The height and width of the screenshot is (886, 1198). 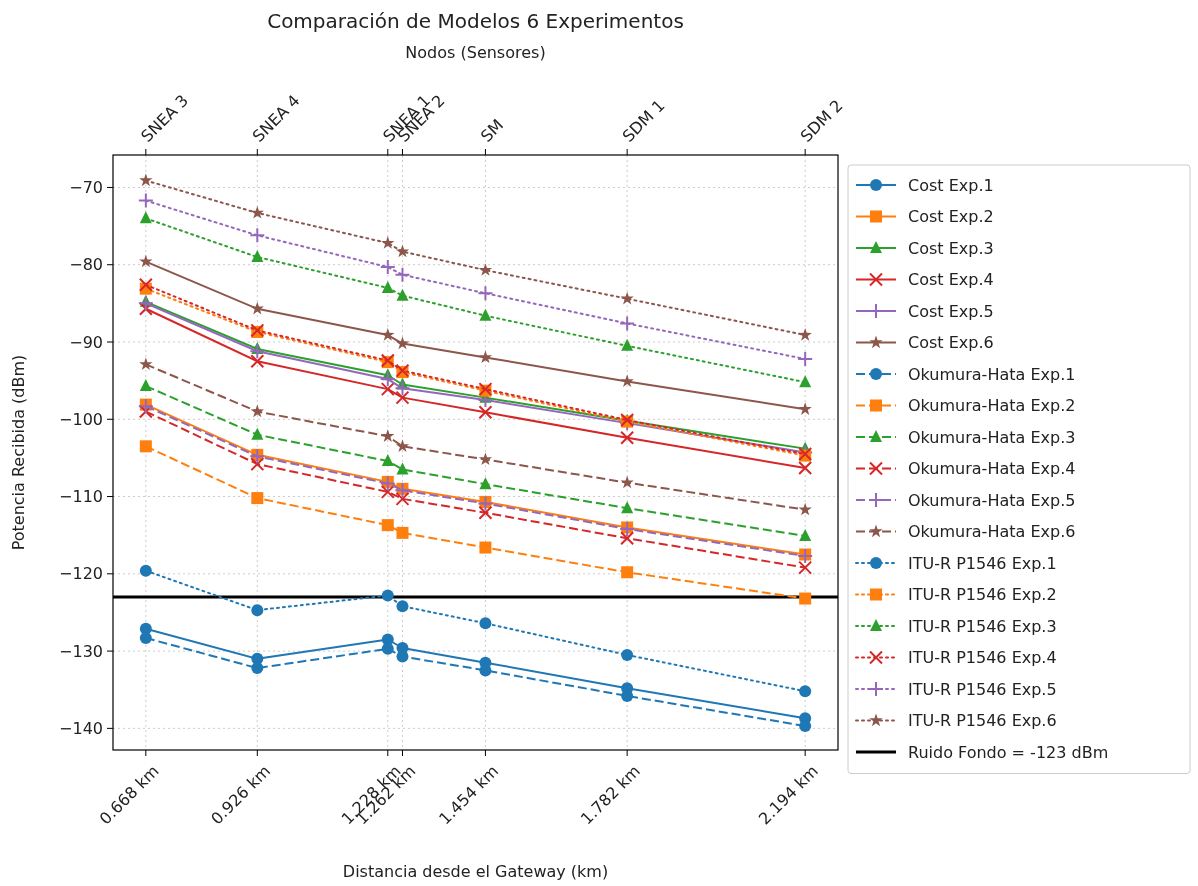 What do you see at coordinates (18, 452) in the screenshot?
I see `y-axis-title: Potencia Recibida (dBm)` at bounding box center [18, 452].